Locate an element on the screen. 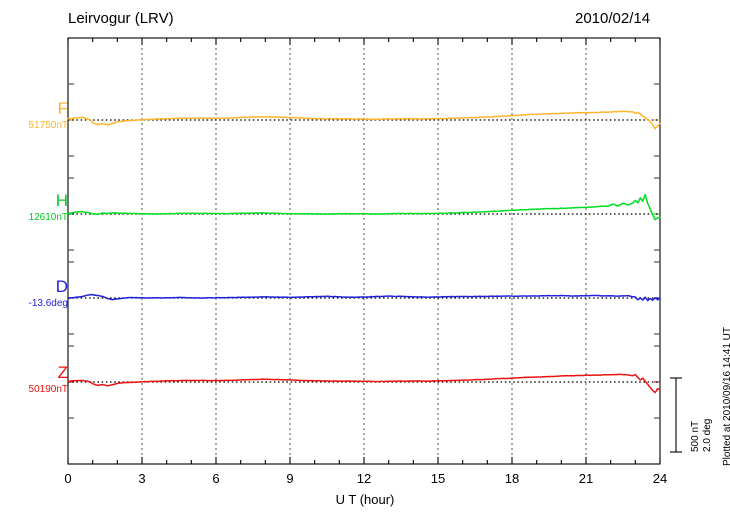 The width and height of the screenshot is (730, 520). component-label-f: F 51750nT is located at coordinates (34, 116).